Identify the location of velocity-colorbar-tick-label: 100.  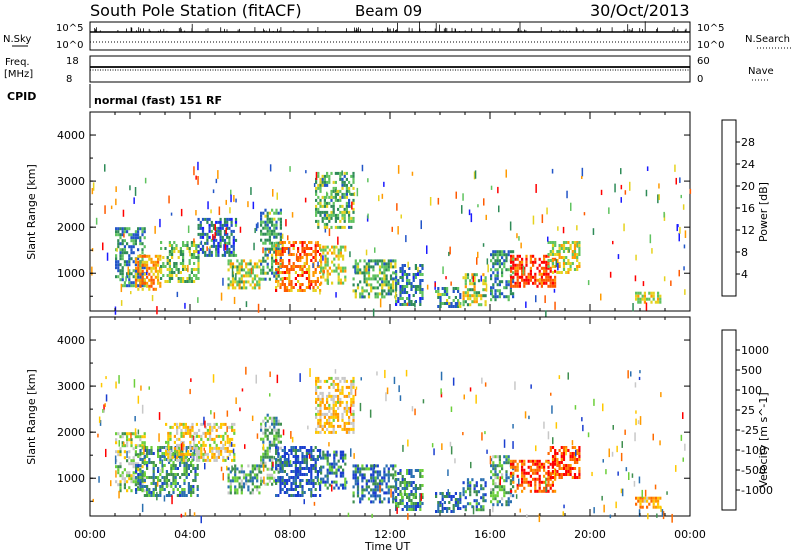
(751, 390).